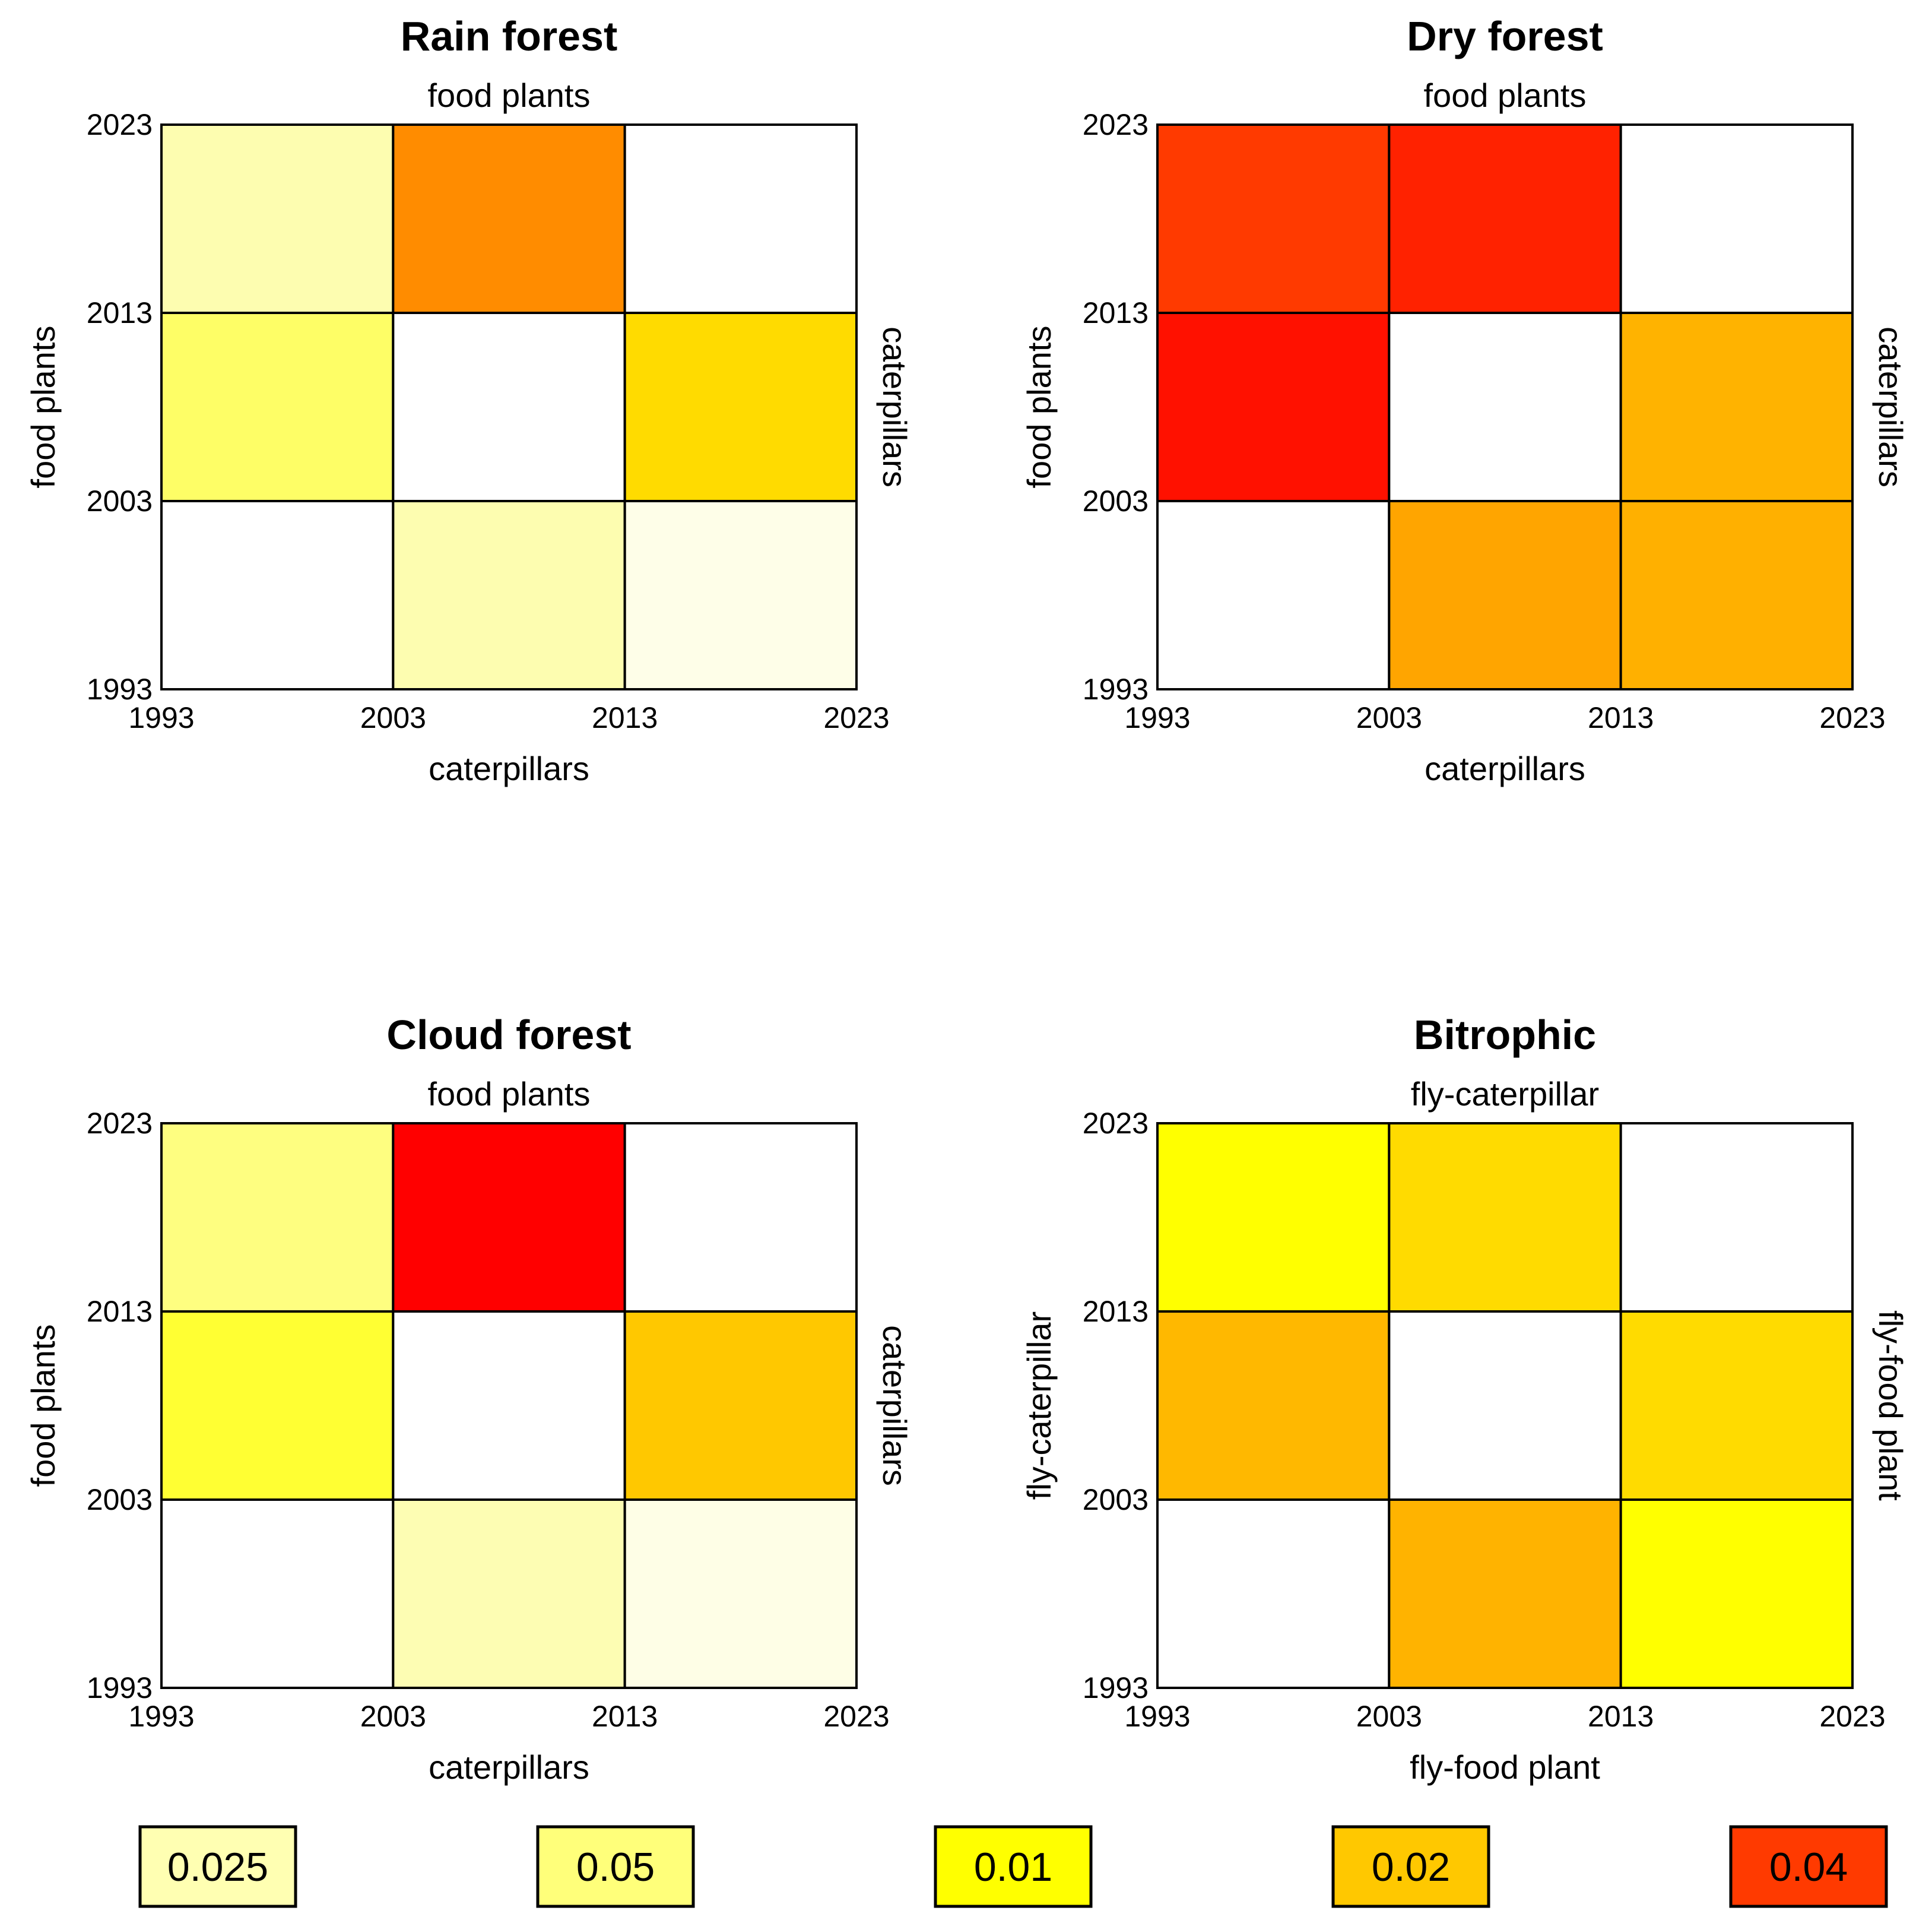 This screenshot has width=1932, height=1920. I want to click on legend-label: 0.05, so click(615, 1867).